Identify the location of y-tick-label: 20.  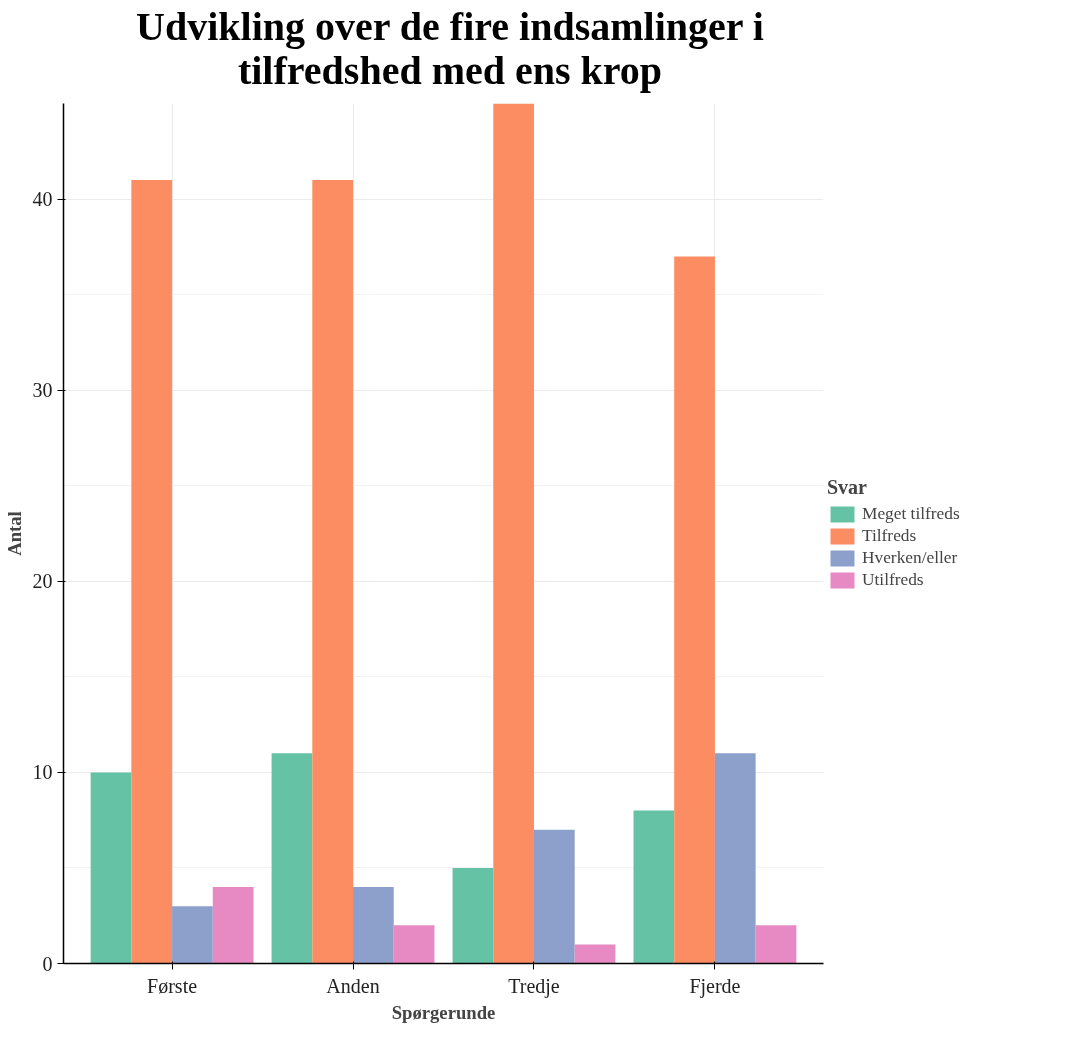
(42, 581).